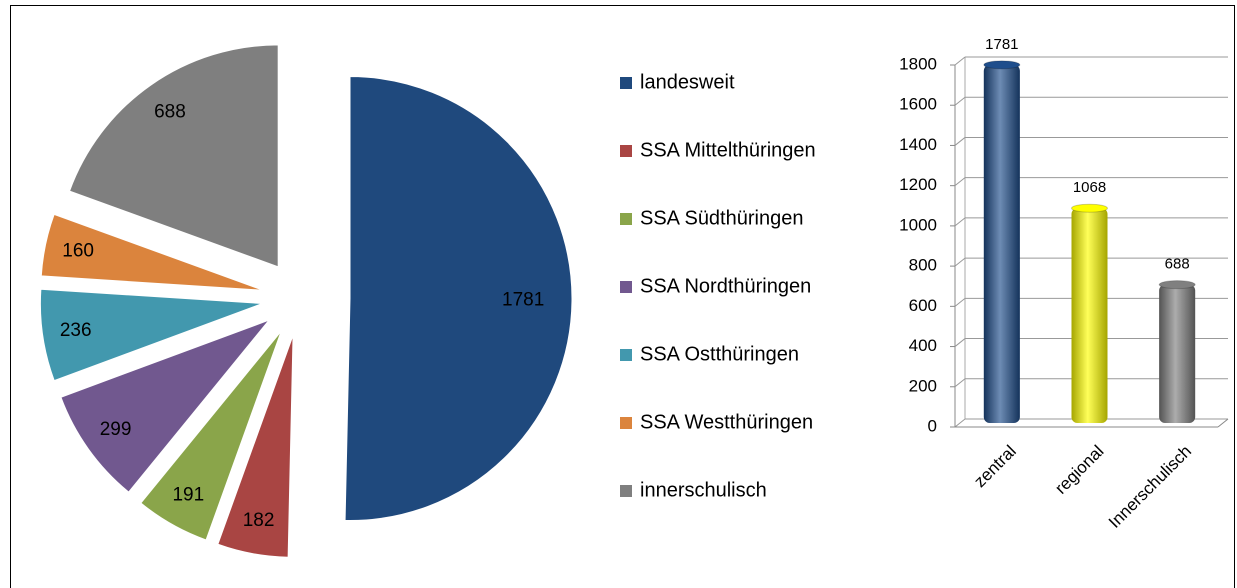  What do you see at coordinates (923, 265) in the screenshot?
I see `y-tick-label: 800` at bounding box center [923, 265].